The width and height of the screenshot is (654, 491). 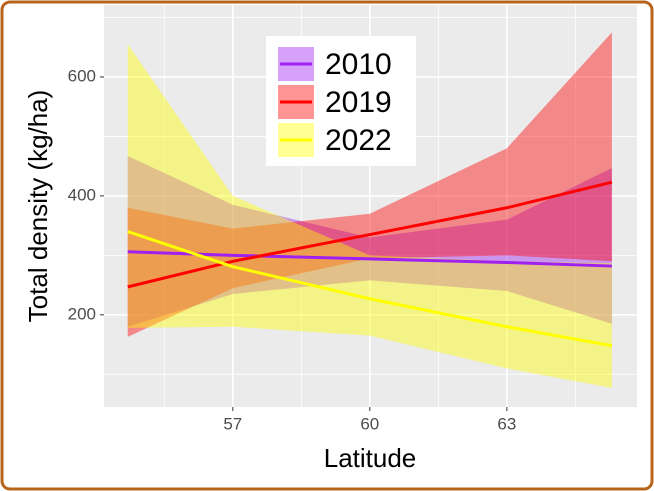 What do you see at coordinates (370, 458) in the screenshot?
I see `x-axis-title: Latitude` at bounding box center [370, 458].